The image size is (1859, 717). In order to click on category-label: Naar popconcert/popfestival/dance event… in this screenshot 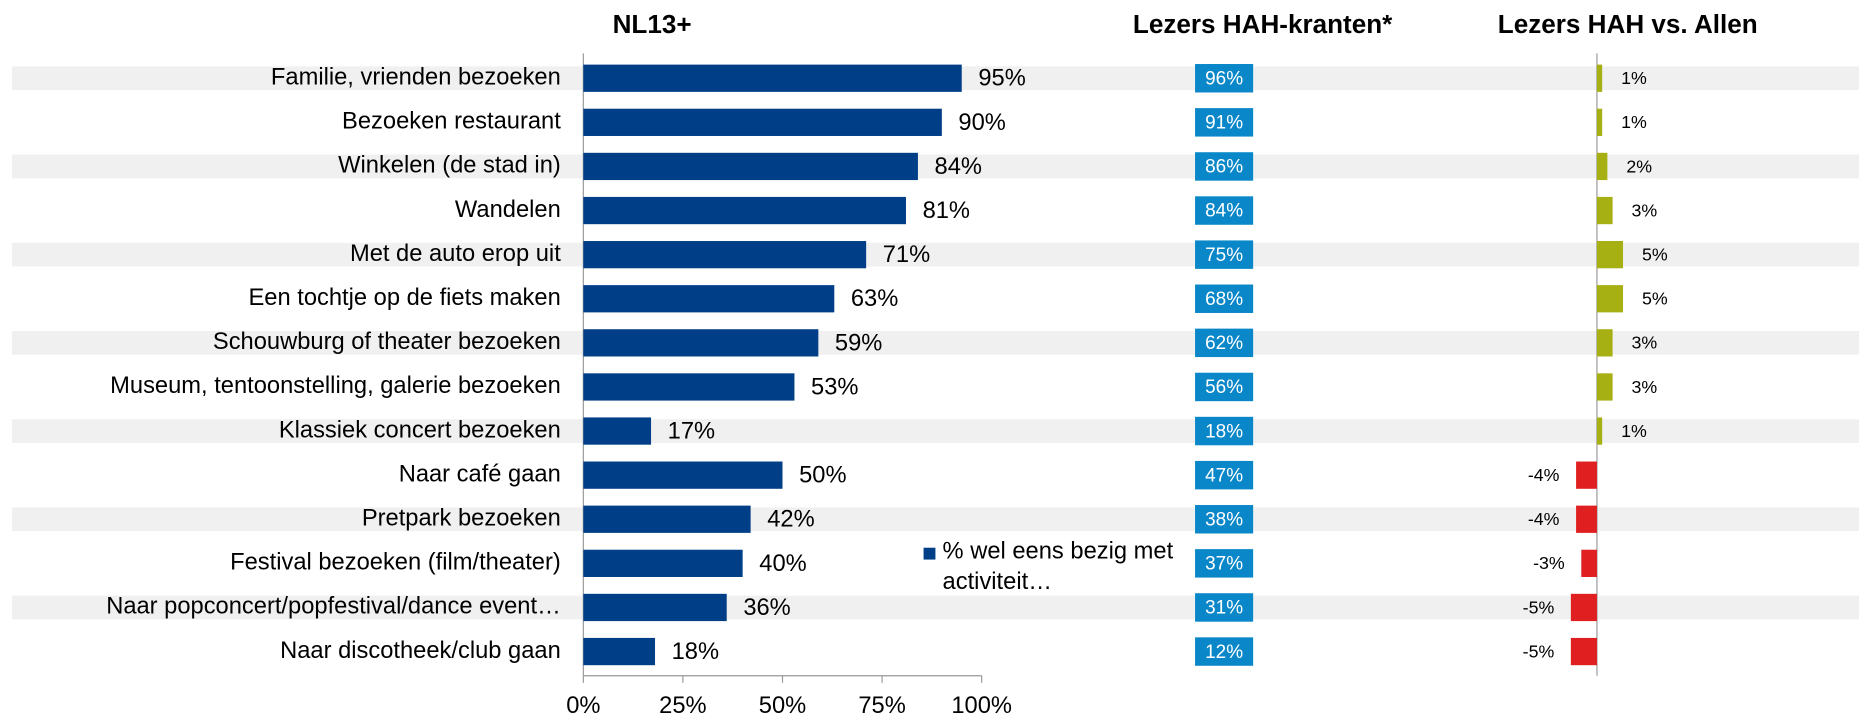, I will do `click(333, 607)`.